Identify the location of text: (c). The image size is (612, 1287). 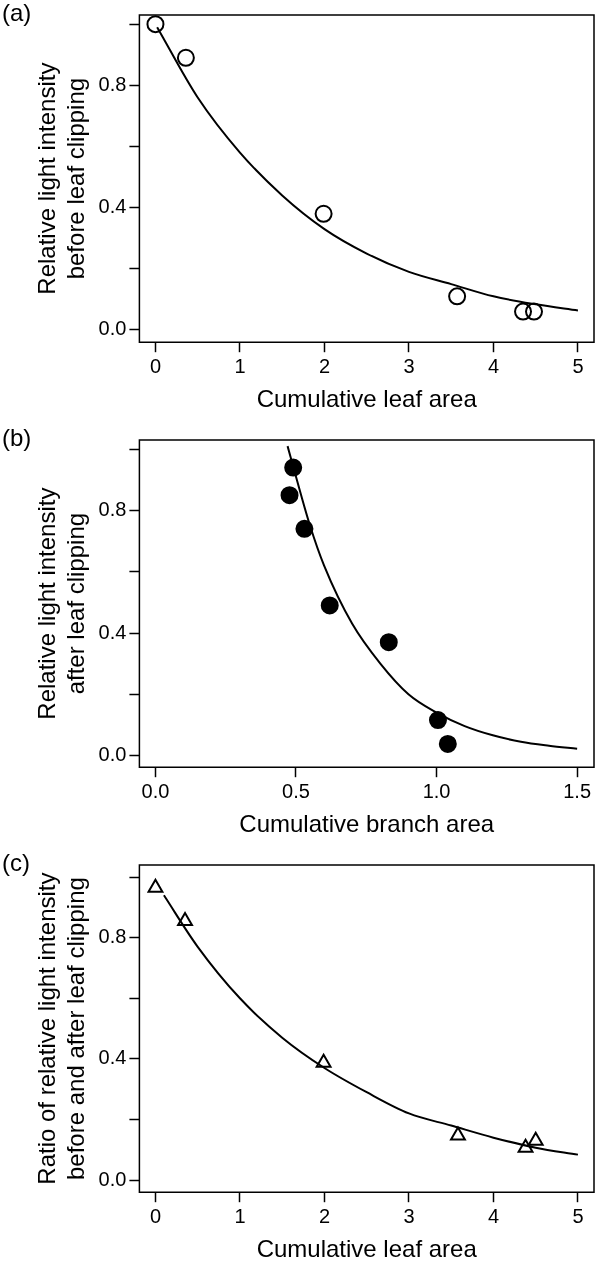
(16, 862).